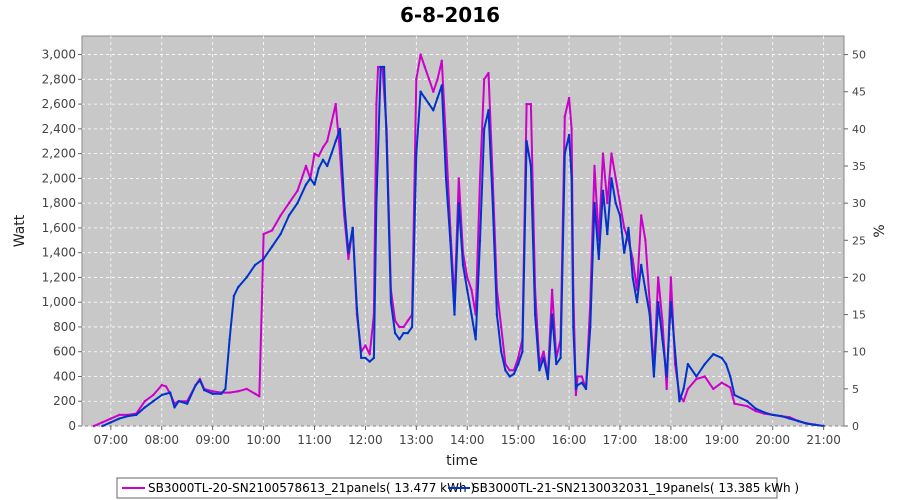  What do you see at coordinates (111, 440) in the screenshot?
I see `x-tick-label: 07:00` at bounding box center [111, 440].